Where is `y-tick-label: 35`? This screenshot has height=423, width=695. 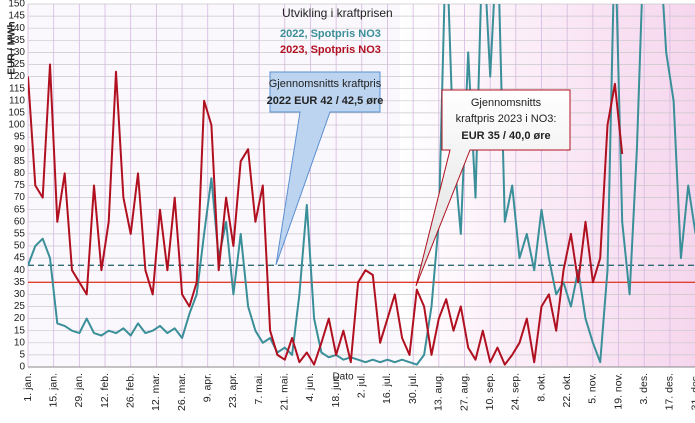 y-tick-label: 35 is located at coordinates (20, 282).